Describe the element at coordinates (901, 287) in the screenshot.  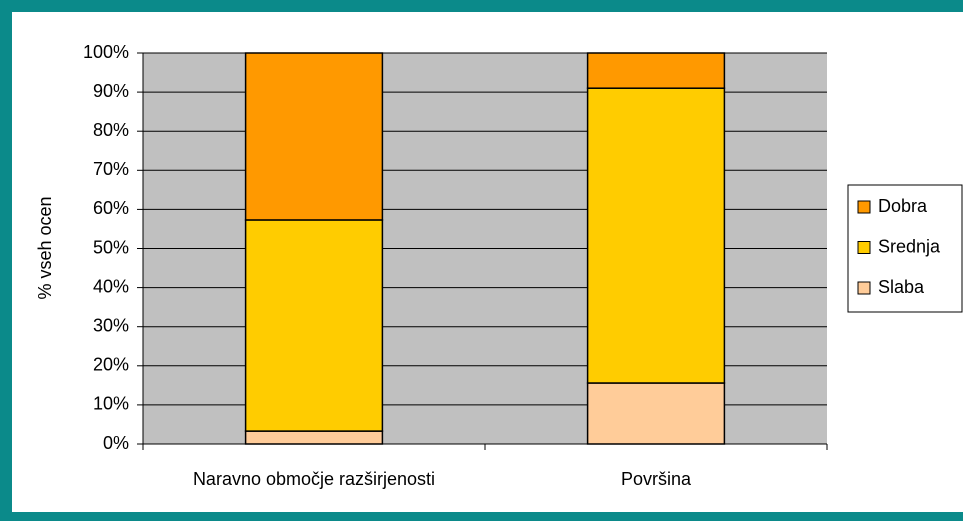
I see `legend-label: Slaba` at that location.